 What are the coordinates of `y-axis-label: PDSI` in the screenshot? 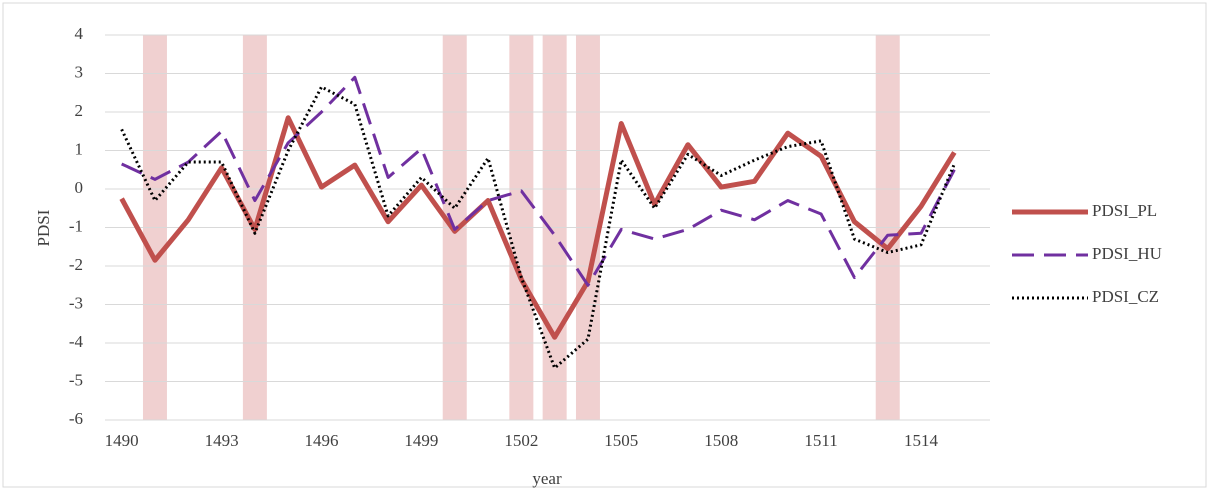 It's located at (43, 227).